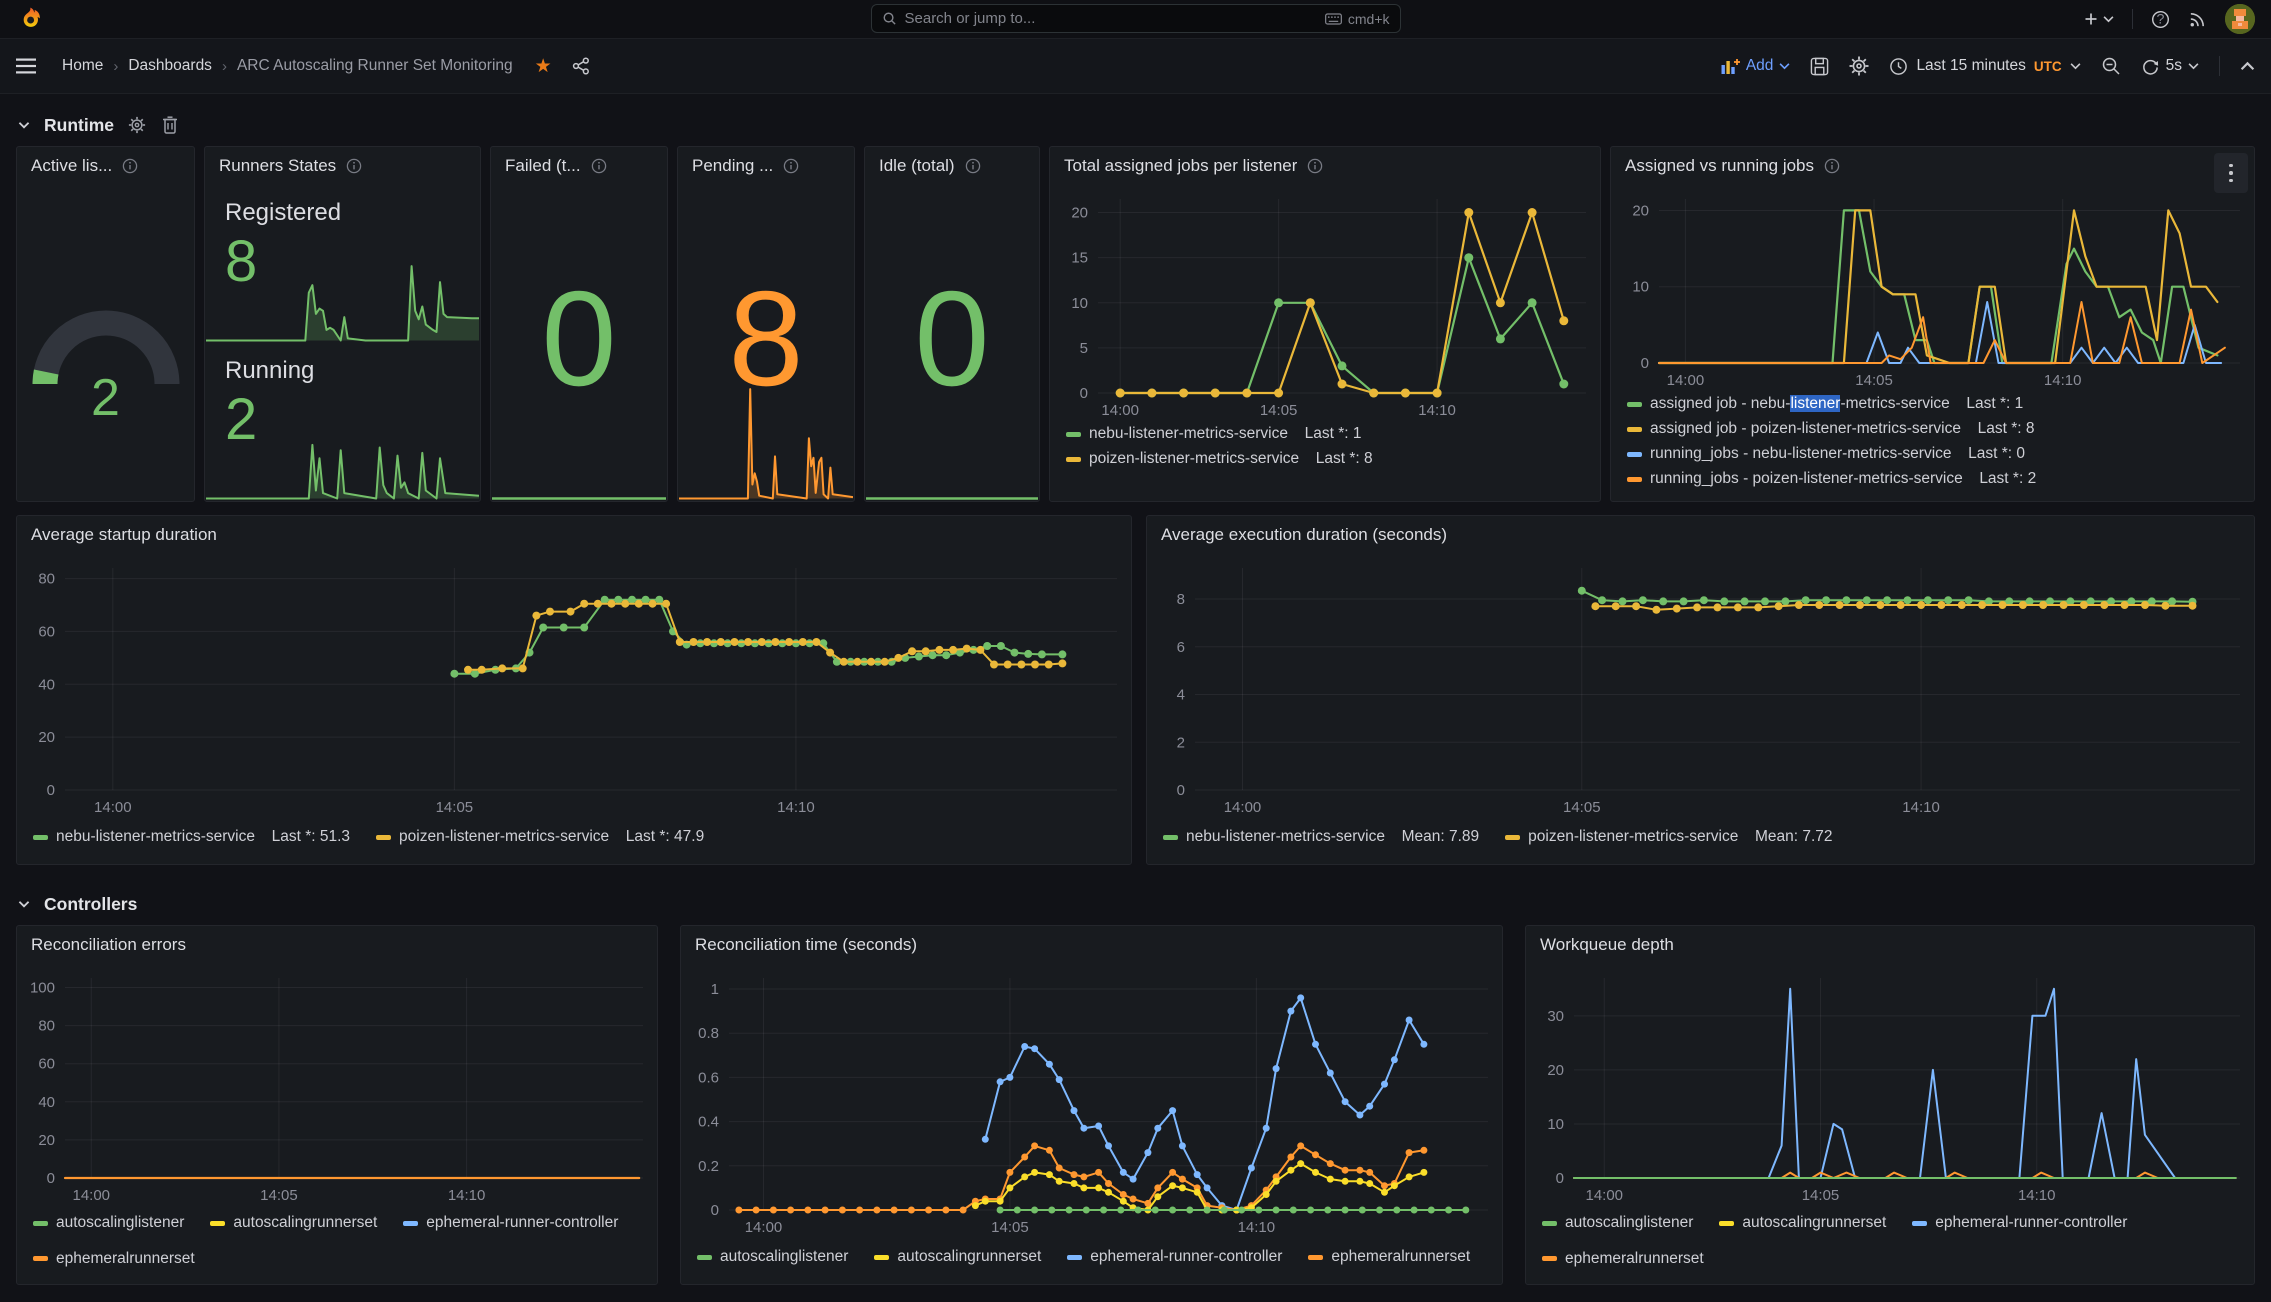  What do you see at coordinates (2003, 478) in the screenshot?
I see `legend-value: Last *: 2` at bounding box center [2003, 478].